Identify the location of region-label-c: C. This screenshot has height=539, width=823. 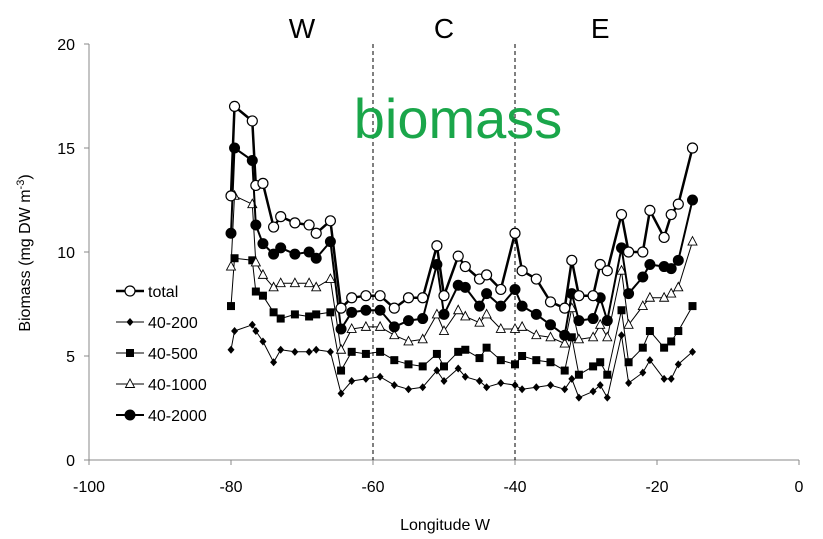
(444, 28).